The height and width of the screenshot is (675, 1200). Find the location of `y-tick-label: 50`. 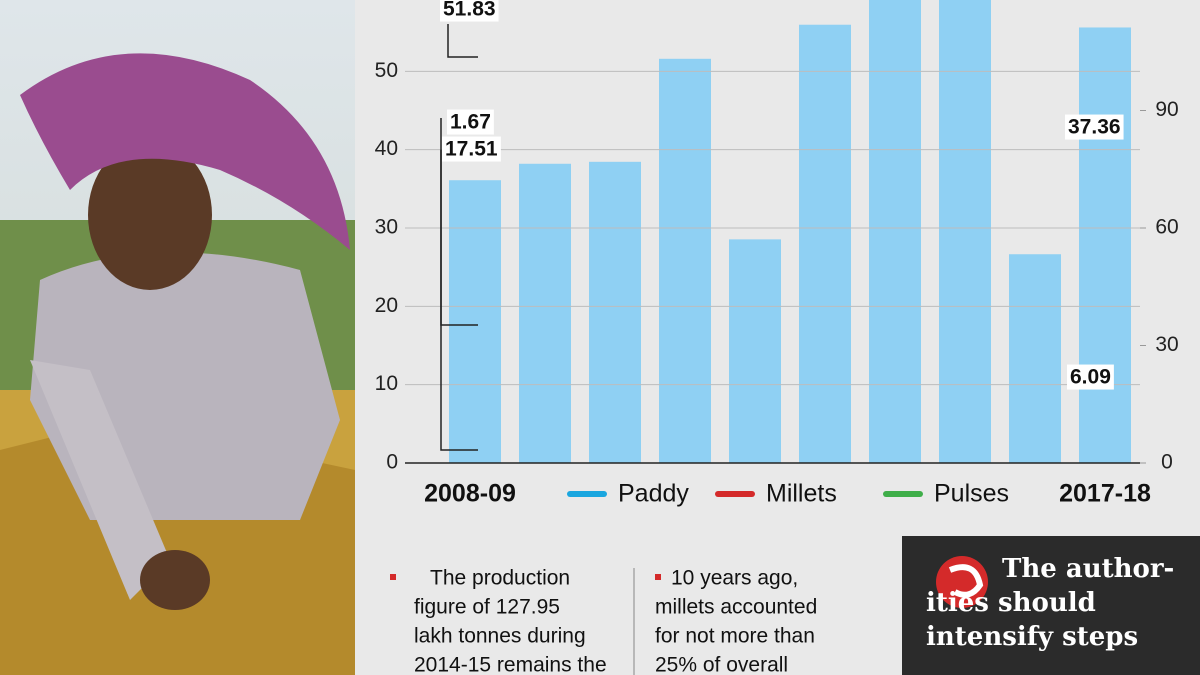

y-tick-label: 50 is located at coordinates (386, 70).